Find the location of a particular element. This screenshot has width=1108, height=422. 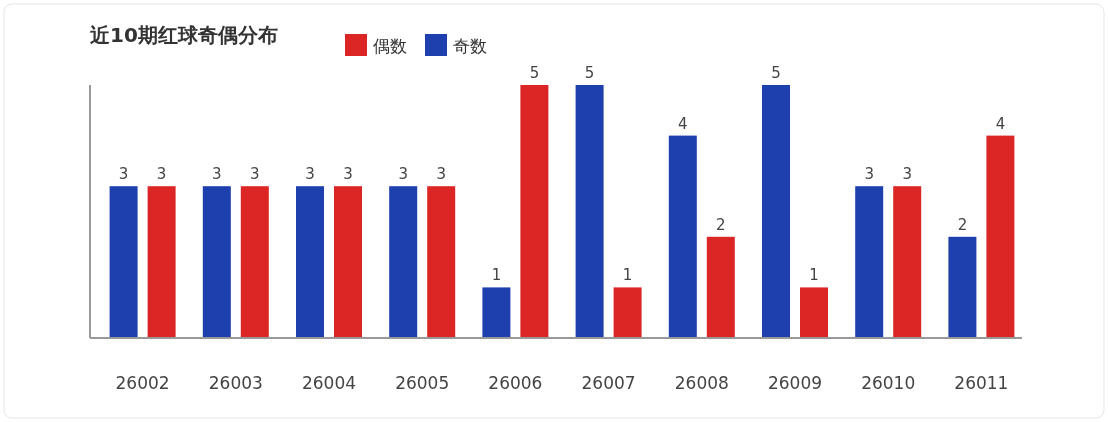

legend-label: 偶数 is located at coordinates (390, 46).